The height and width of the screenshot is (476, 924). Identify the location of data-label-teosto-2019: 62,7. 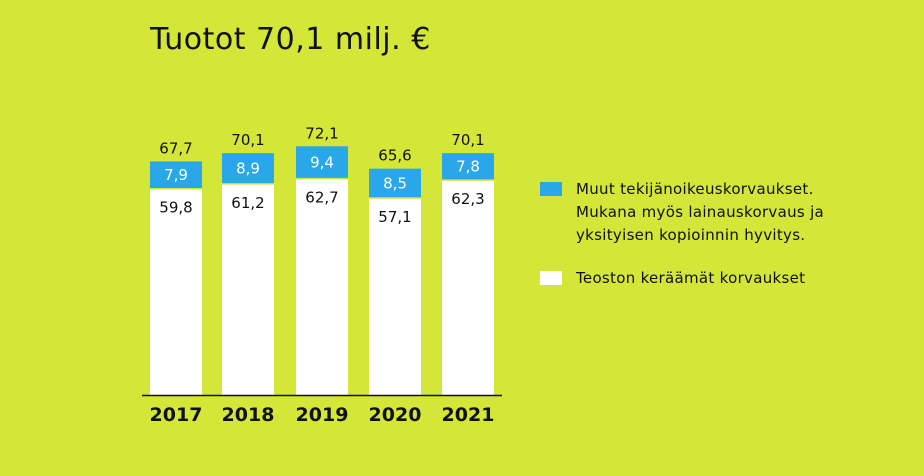
(321, 198).